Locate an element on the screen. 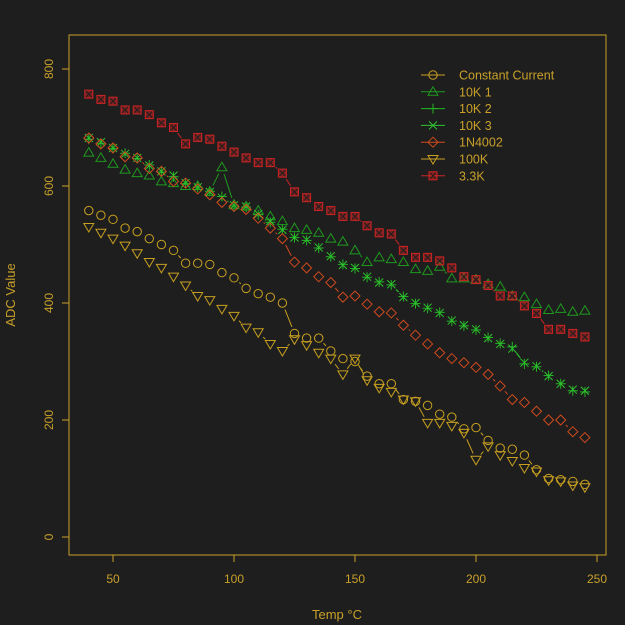  y-tick-label: 0 is located at coordinates (49, 536).